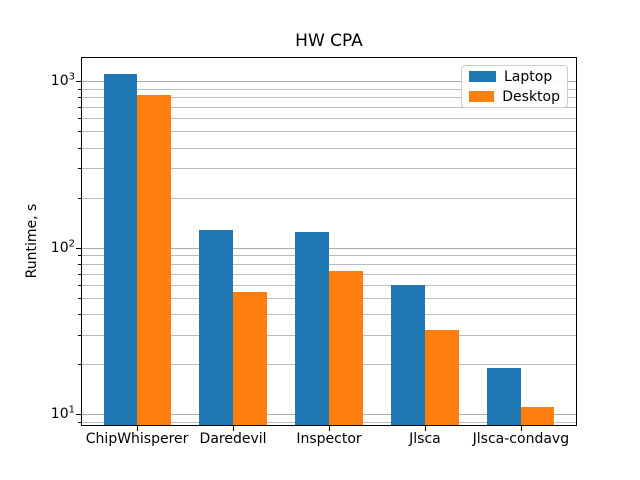 This screenshot has height=480, width=640. Describe the element at coordinates (346, 348) in the screenshot. I see `bar-desktop-inspector` at that location.